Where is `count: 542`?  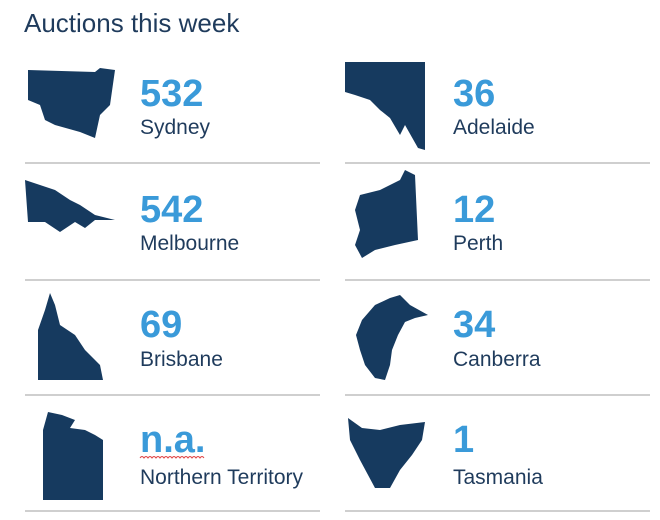
count: 542 is located at coordinates (171, 210).